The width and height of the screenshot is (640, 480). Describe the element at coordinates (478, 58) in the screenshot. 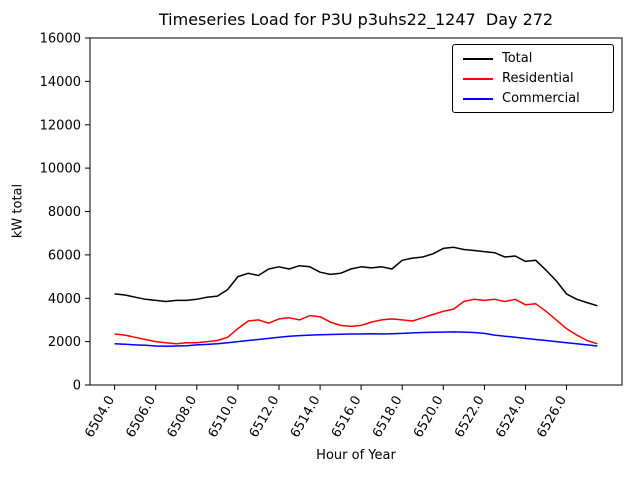

I see `total-line-swatch` at that location.